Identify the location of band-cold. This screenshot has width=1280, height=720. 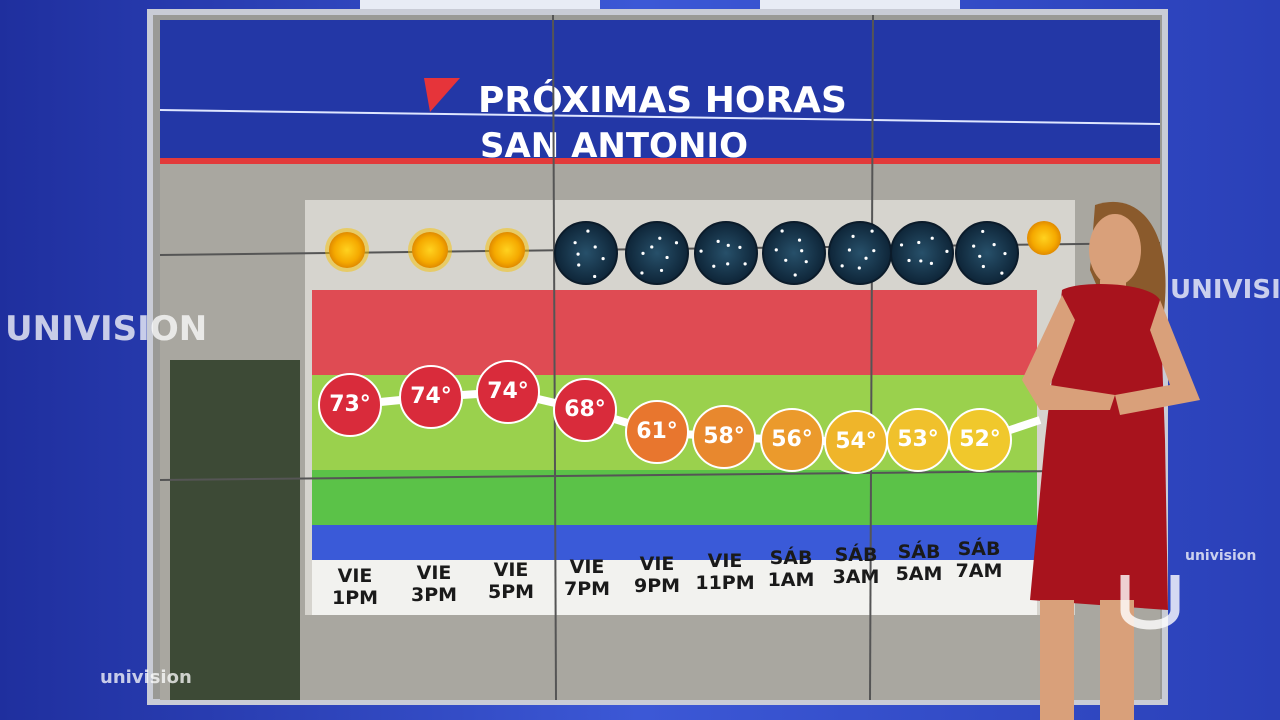
(674, 542).